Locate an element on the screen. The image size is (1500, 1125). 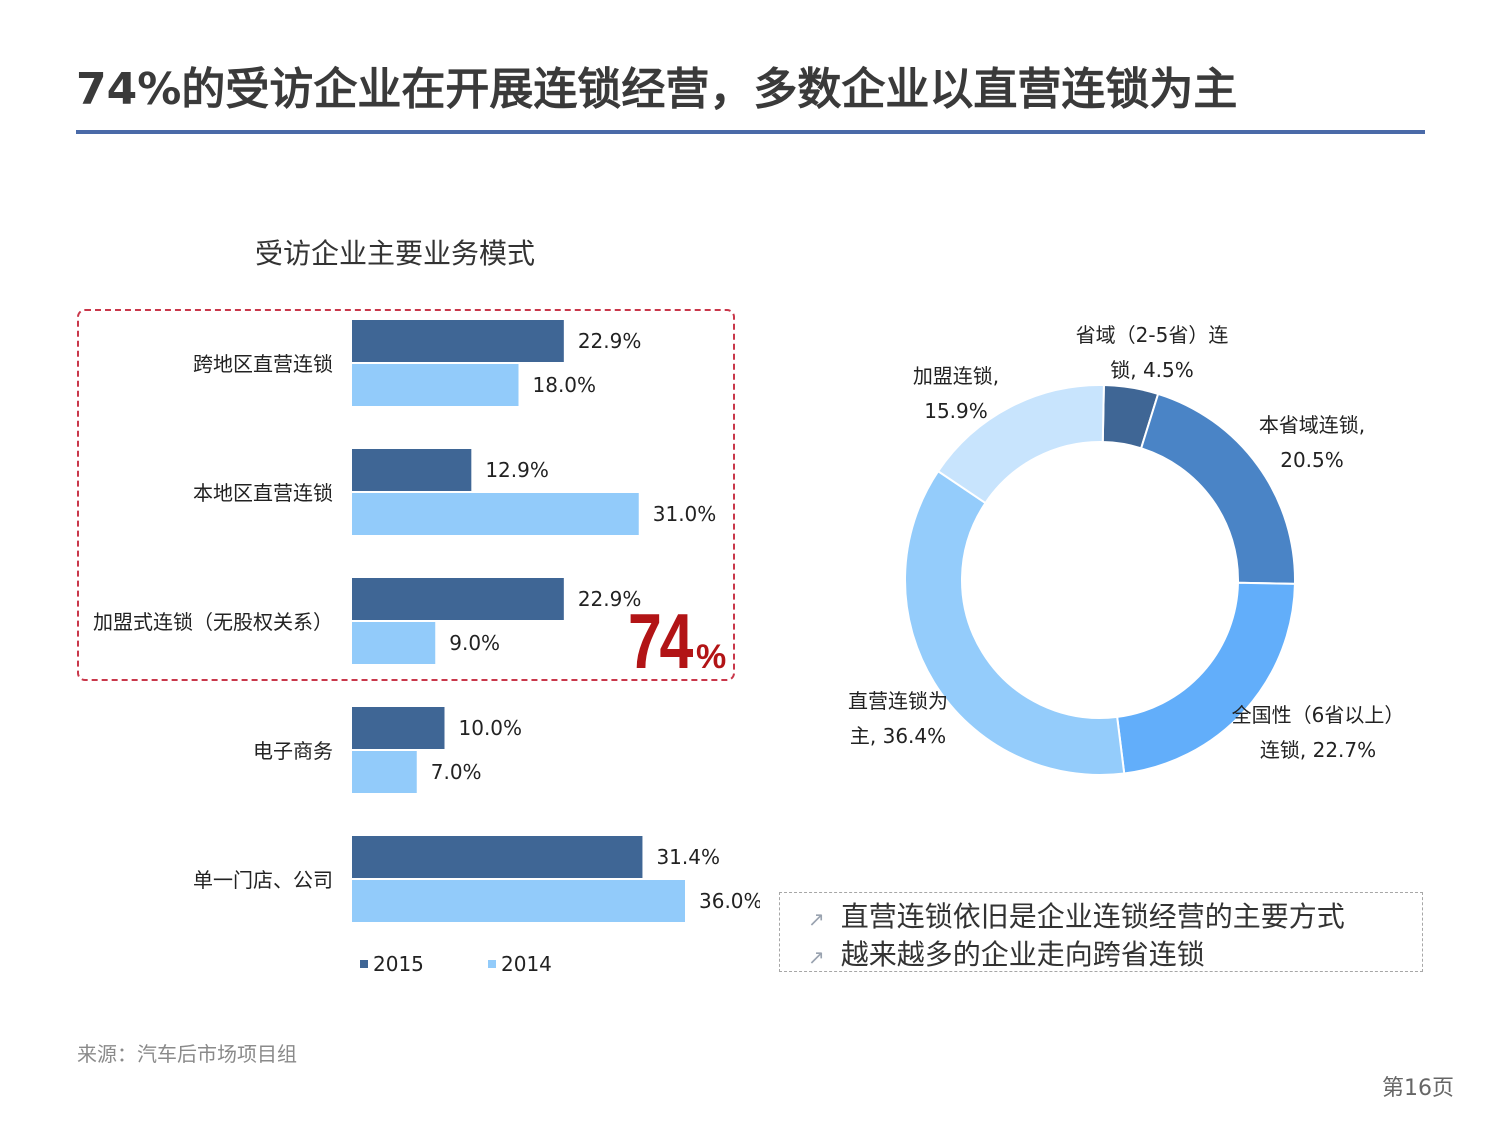
bar-chart-title: 受访企业主要业务模式 is located at coordinates (394, 253).